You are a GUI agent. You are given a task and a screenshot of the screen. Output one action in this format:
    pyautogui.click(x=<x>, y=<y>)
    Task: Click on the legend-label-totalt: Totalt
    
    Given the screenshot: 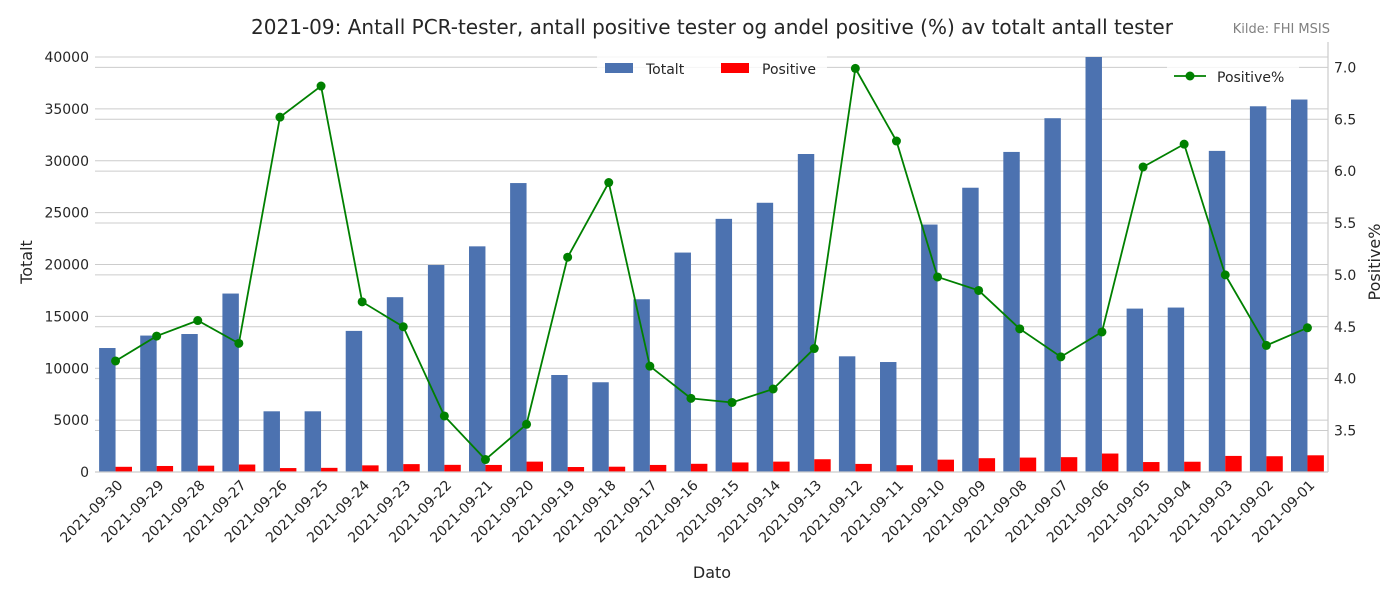 What is the action you would take?
    pyautogui.click(x=665, y=70)
    